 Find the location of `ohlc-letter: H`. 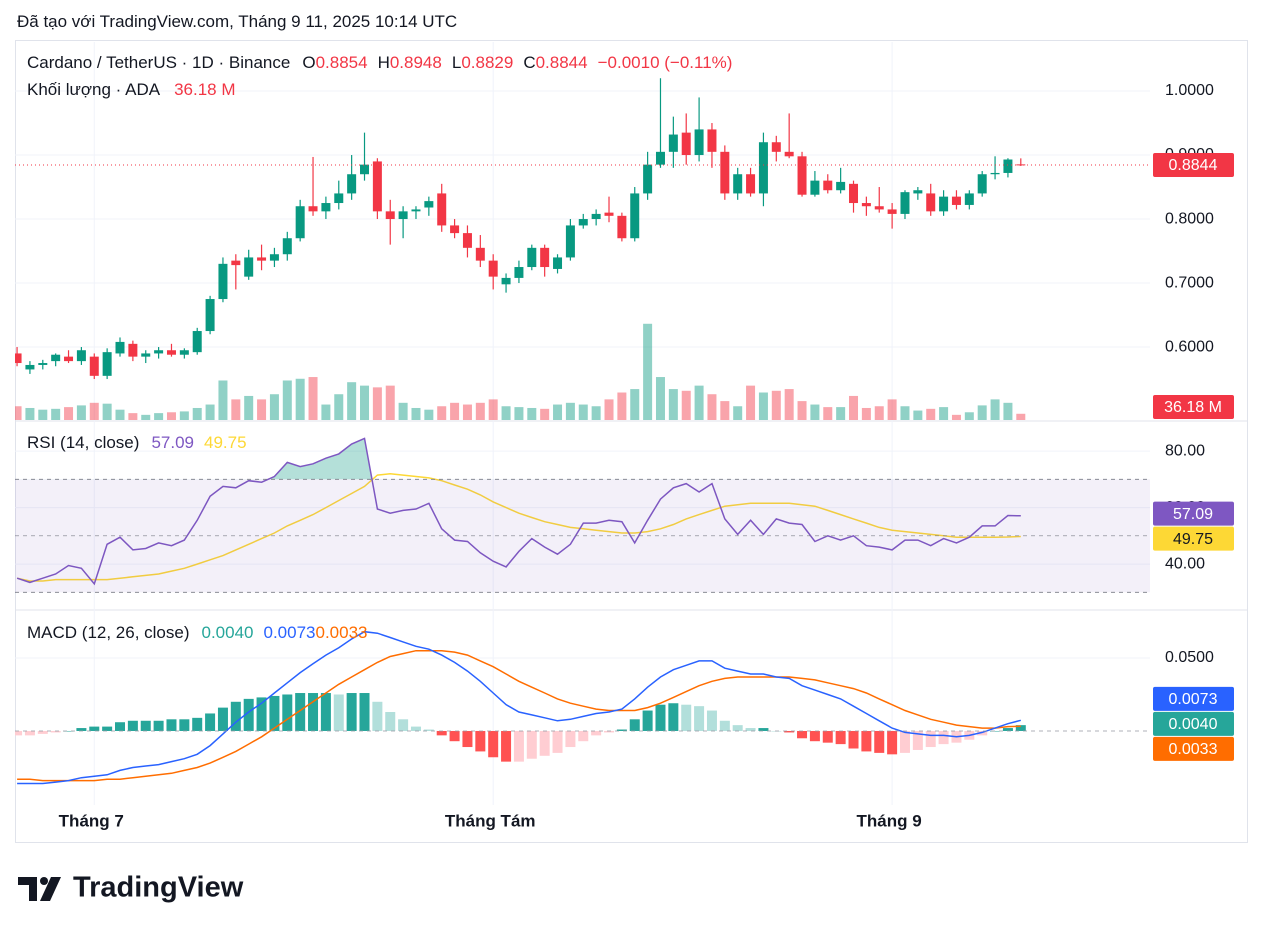

ohlc-letter: H is located at coordinates (383, 62).